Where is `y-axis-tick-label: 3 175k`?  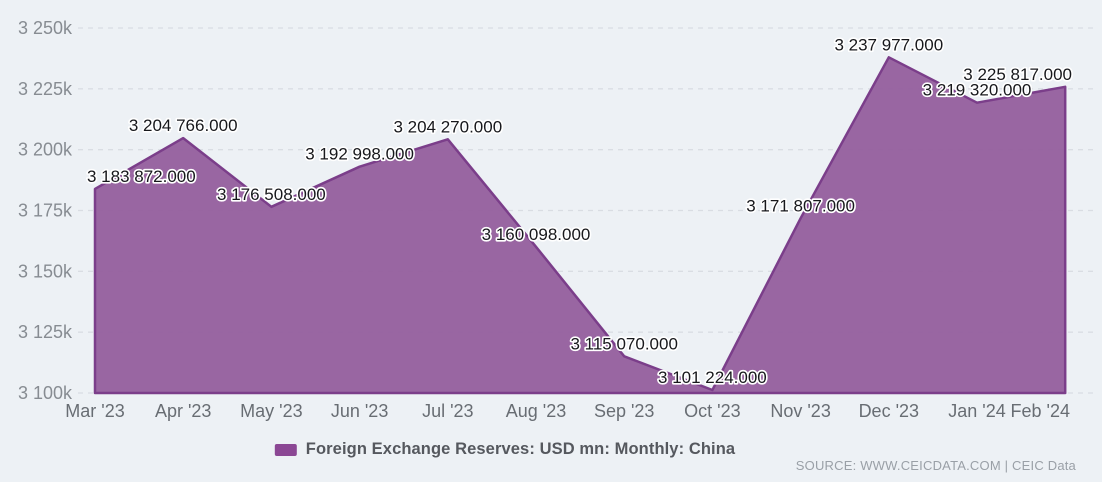
y-axis-tick-label: 3 175k is located at coordinates (45, 211).